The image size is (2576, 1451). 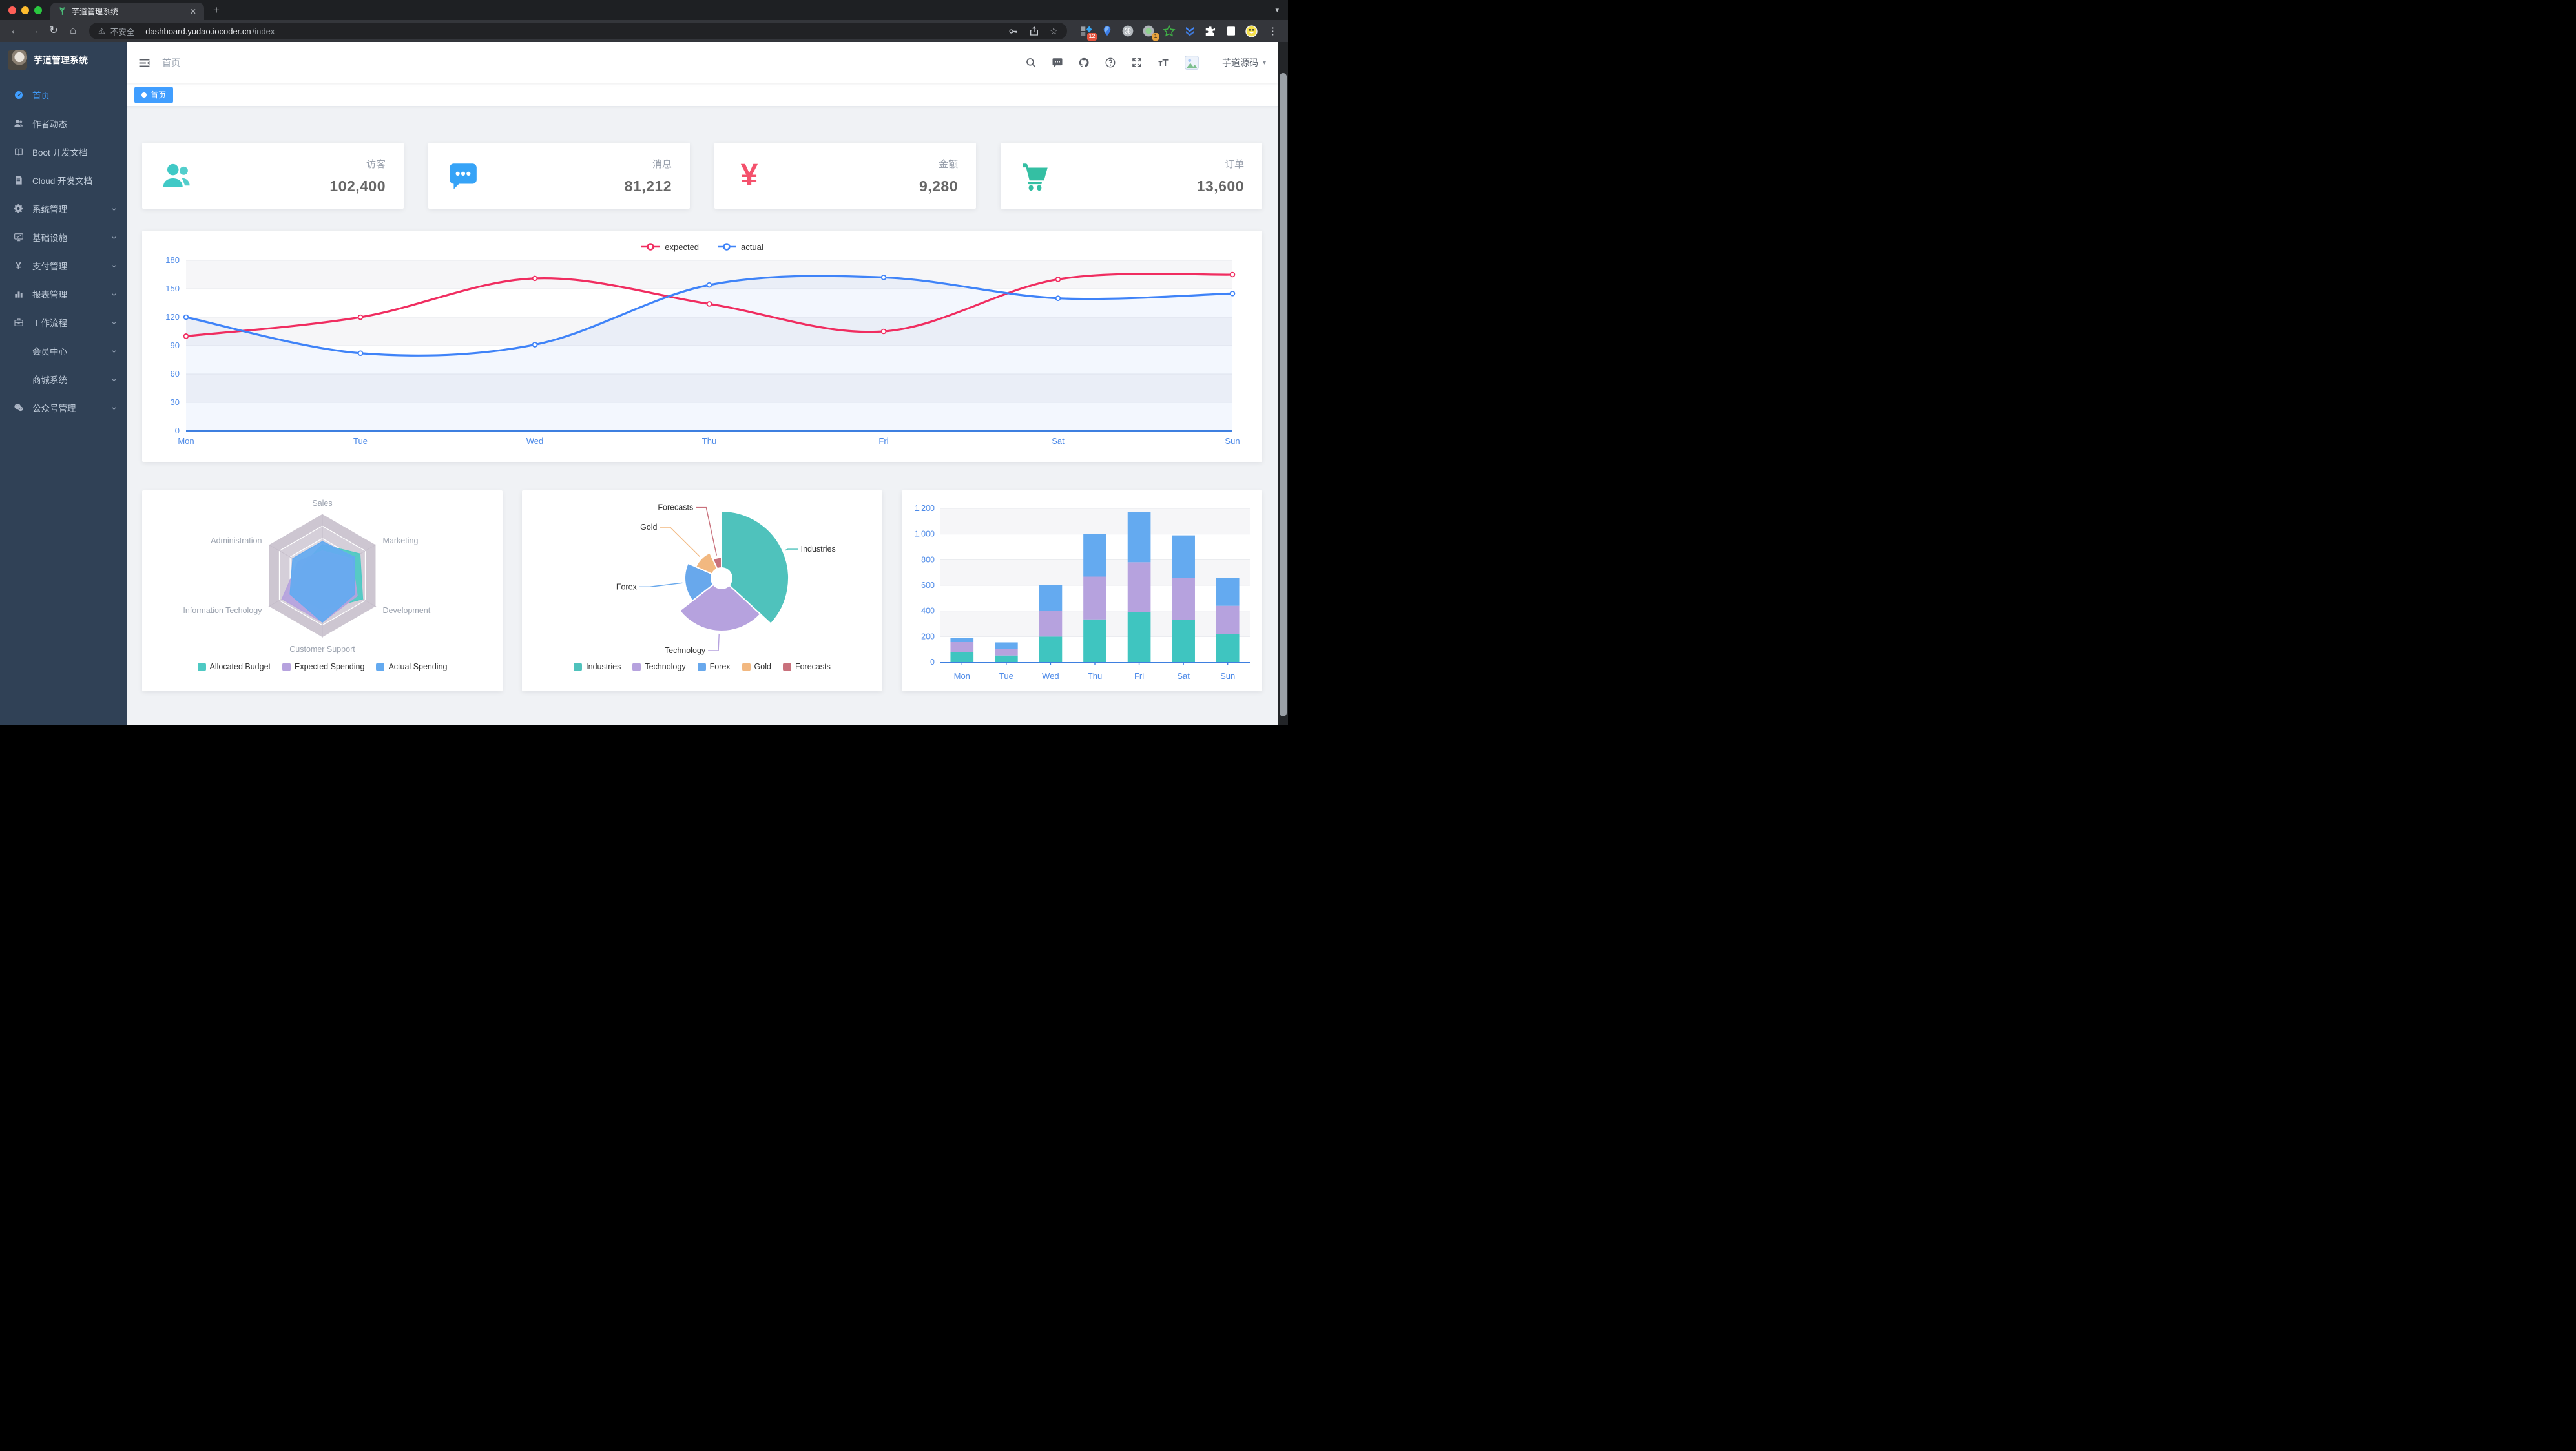 What do you see at coordinates (740, 247) in the screenshot?
I see `legend-item-actual: actual` at bounding box center [740, 247].